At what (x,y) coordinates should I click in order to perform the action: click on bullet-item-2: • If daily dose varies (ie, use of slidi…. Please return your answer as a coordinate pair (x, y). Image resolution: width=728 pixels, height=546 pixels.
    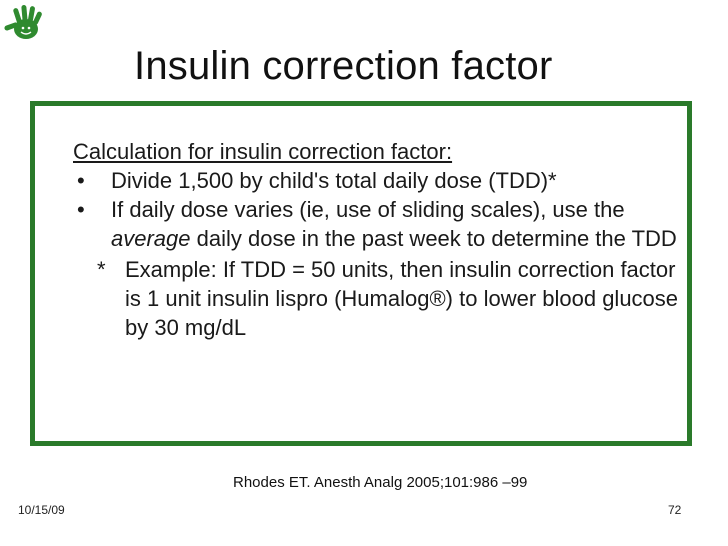
    Looking at the image, I should click on (377, 224).